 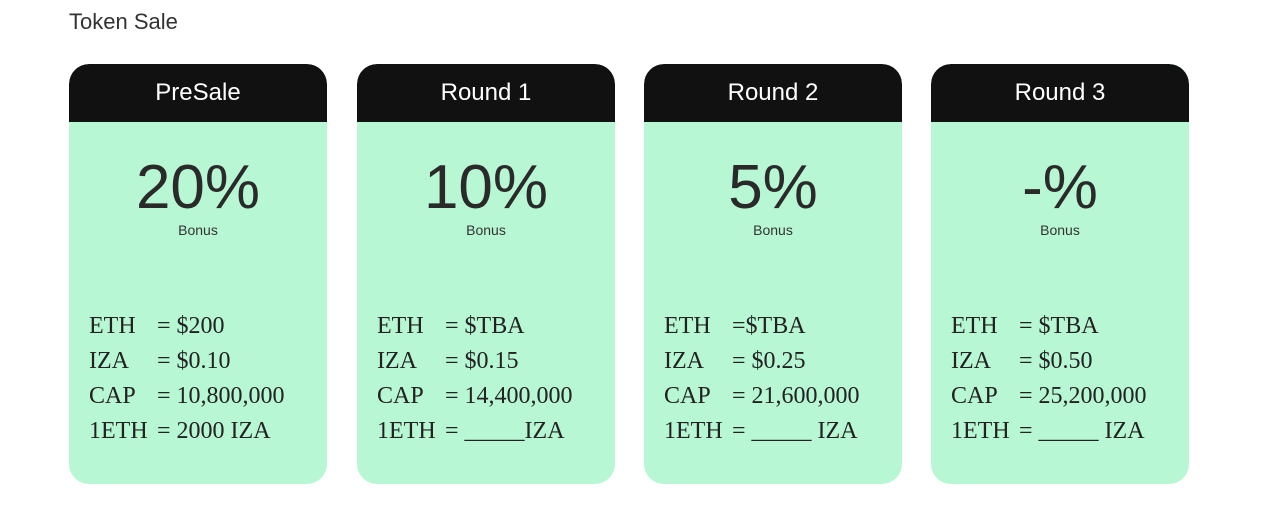 I want to click on detail-row-eth: ETH = $200, so click(x=187, y=326).